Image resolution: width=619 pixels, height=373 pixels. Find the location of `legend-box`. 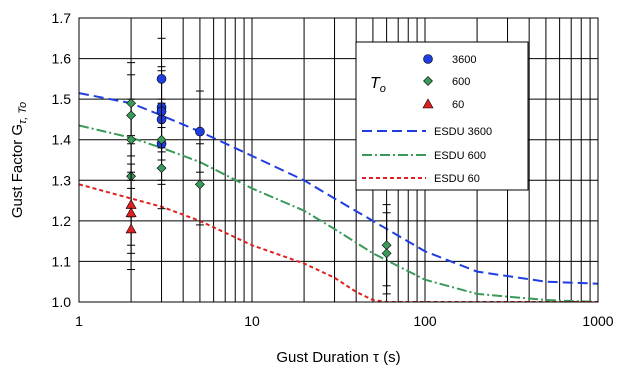

legend-box is located at coordinates (442, 116).